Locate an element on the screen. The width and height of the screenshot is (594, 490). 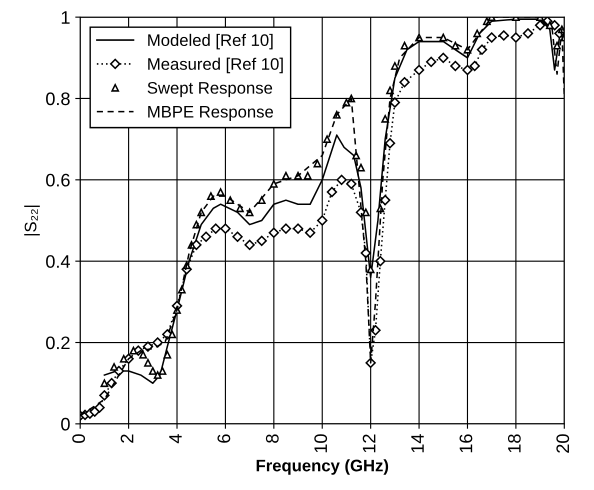
y-tick-label: 0 is located at coordinates (65, 424).